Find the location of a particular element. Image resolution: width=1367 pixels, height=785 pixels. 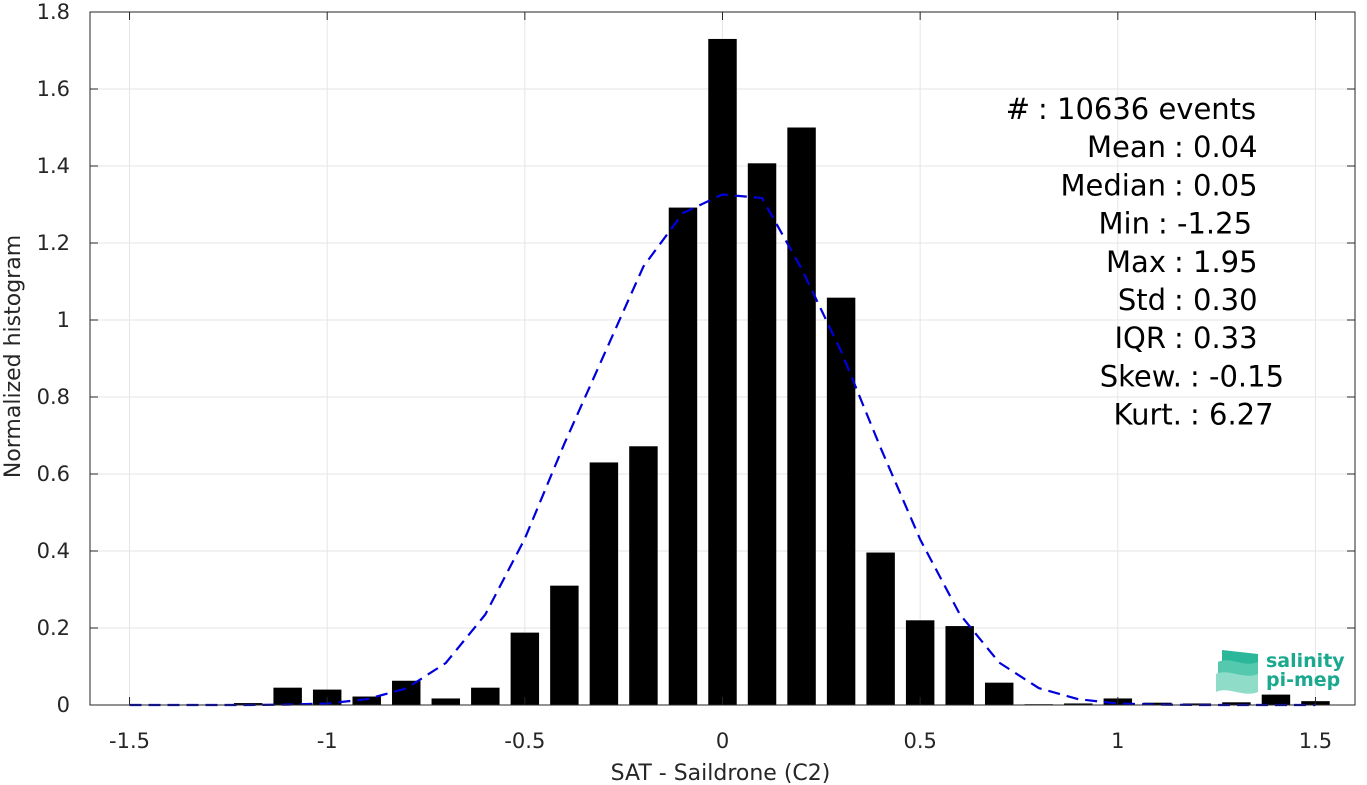

y-tick-label: 0 is located at coordinates (63, 705).